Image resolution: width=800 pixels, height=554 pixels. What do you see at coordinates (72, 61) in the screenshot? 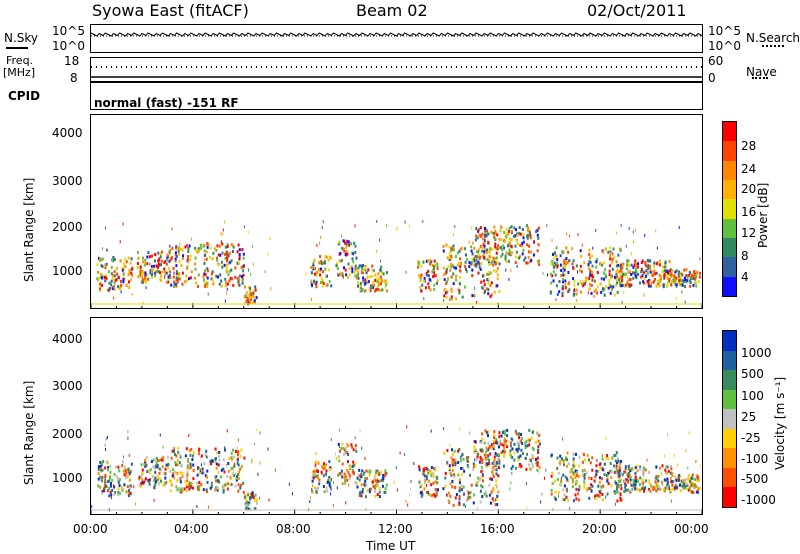
I see `freq-tick-top: 18` at bounding box center [72, 61].